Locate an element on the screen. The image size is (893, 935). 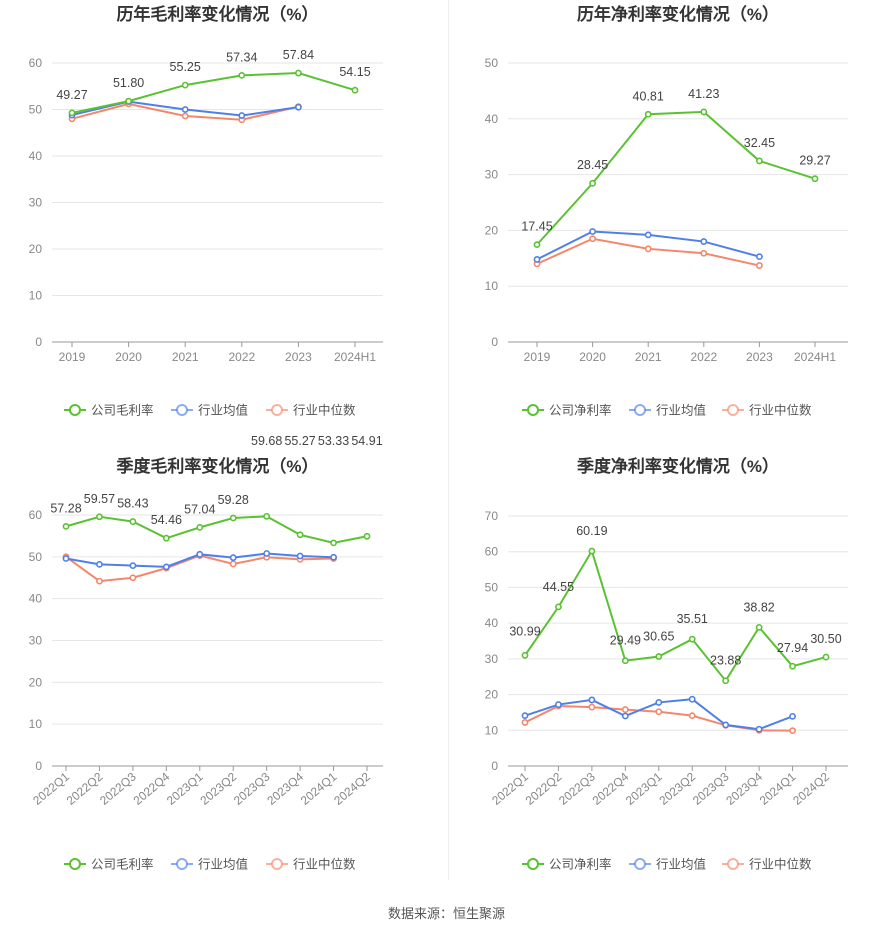
data-label: 28.45 is located at coordinates (592, 165).